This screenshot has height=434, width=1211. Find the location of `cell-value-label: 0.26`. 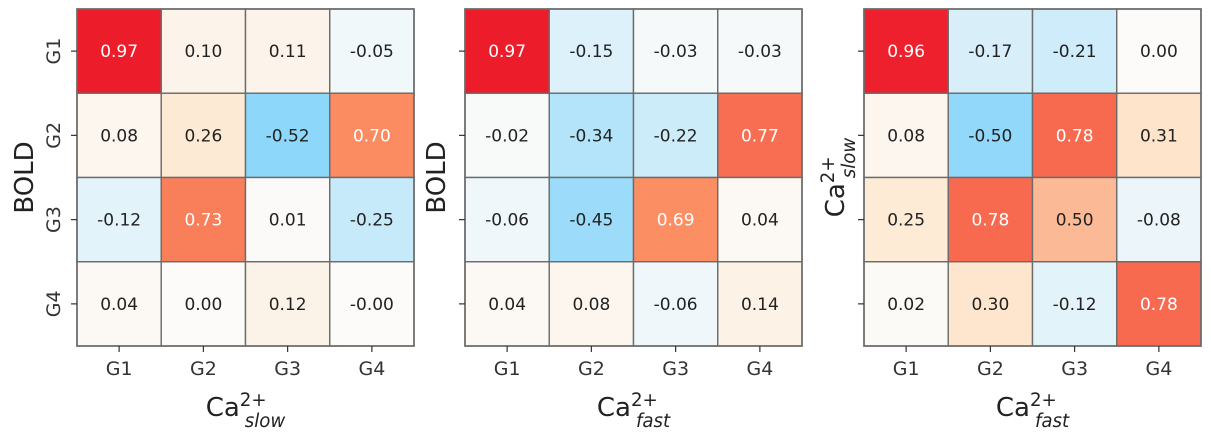

cell-value-label: 0.26 is located at coordinates (203, 136).